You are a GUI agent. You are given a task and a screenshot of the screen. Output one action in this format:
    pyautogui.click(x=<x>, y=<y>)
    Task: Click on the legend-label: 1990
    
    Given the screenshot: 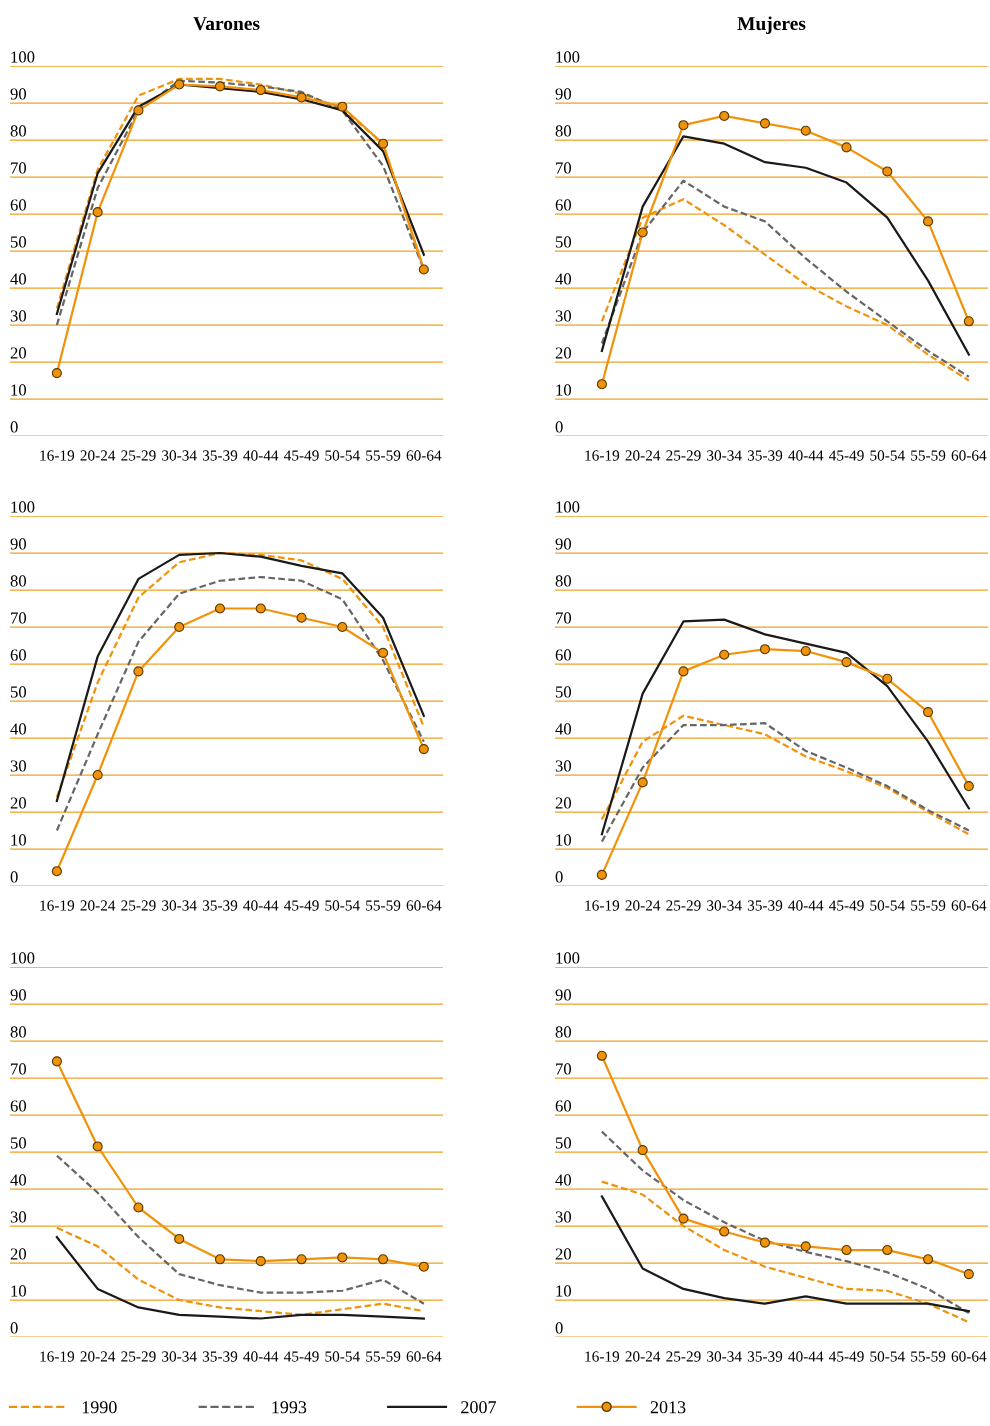 What is the action you would take?
    pyautogui.click(x=99, y=1407)
    